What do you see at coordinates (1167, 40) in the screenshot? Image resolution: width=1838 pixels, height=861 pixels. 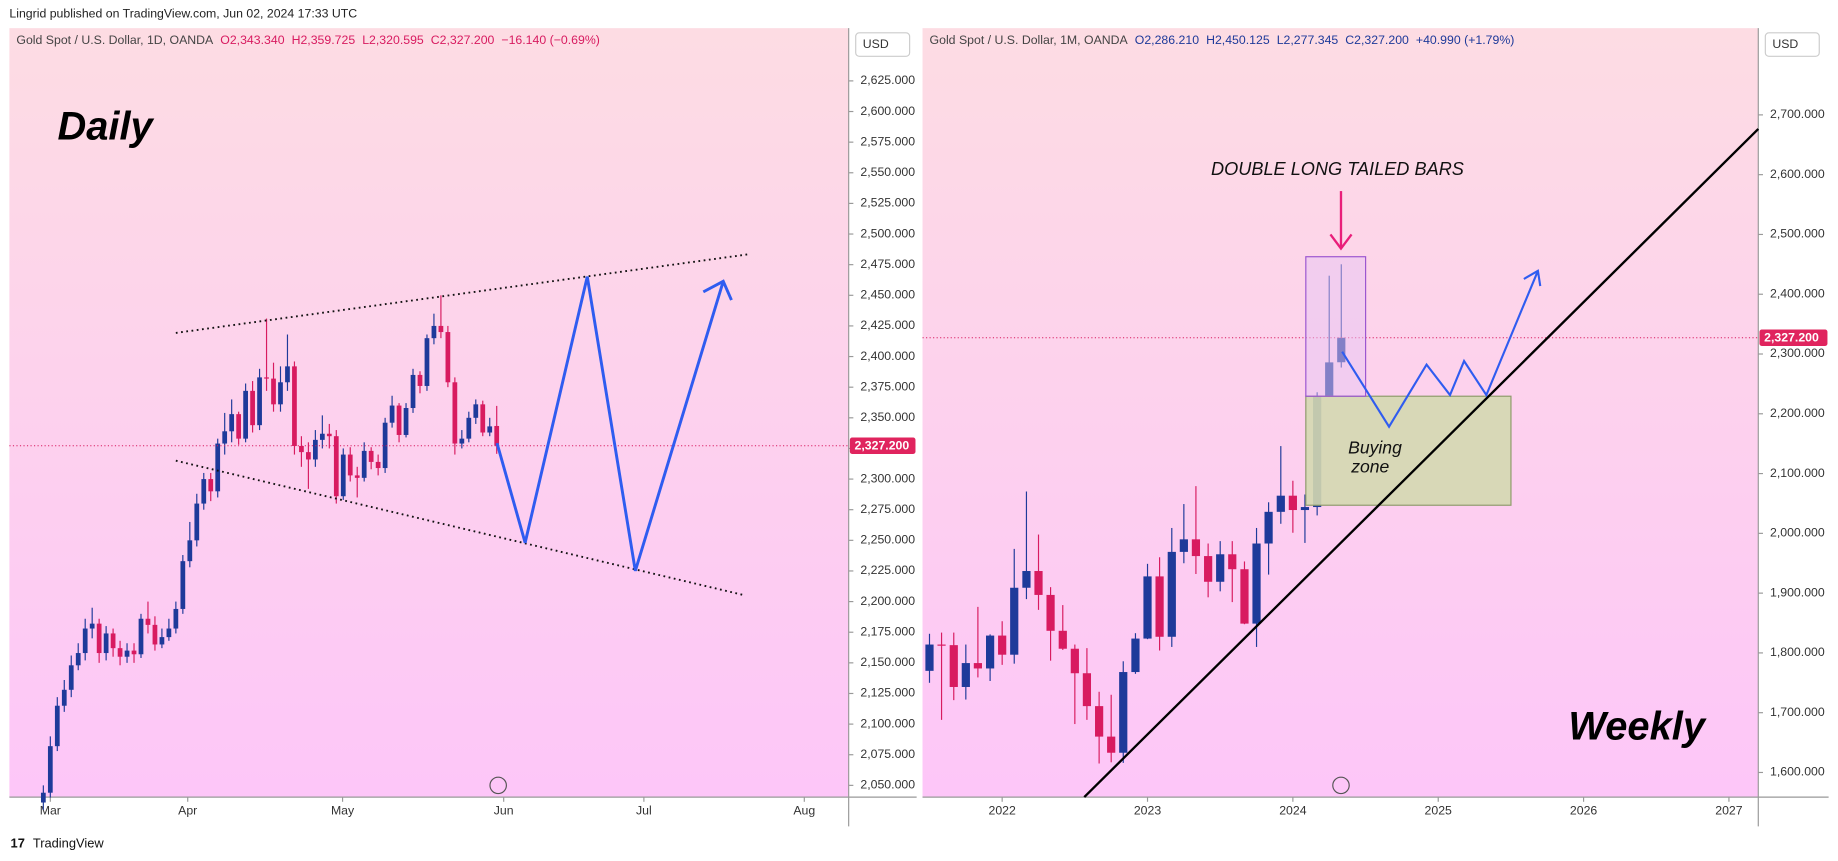 I see `ohlc-value: O2,286.210` at bounding box center [1167, 40].